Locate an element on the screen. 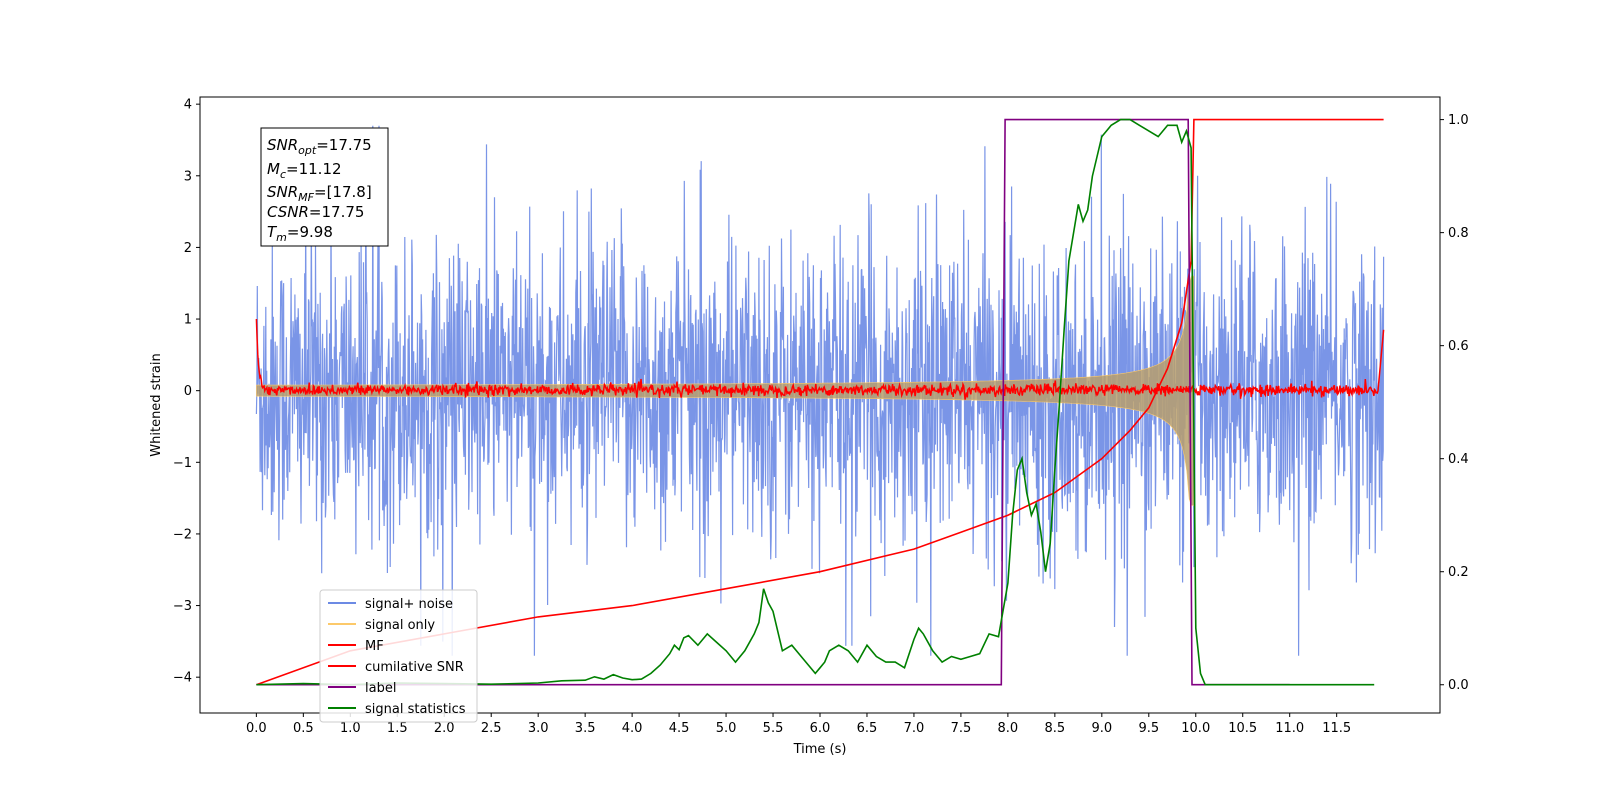 Image resolution: width=1600 pixels, height=800 pixels. x-tick-label: 1.5 is located at coordinates (397, 728).